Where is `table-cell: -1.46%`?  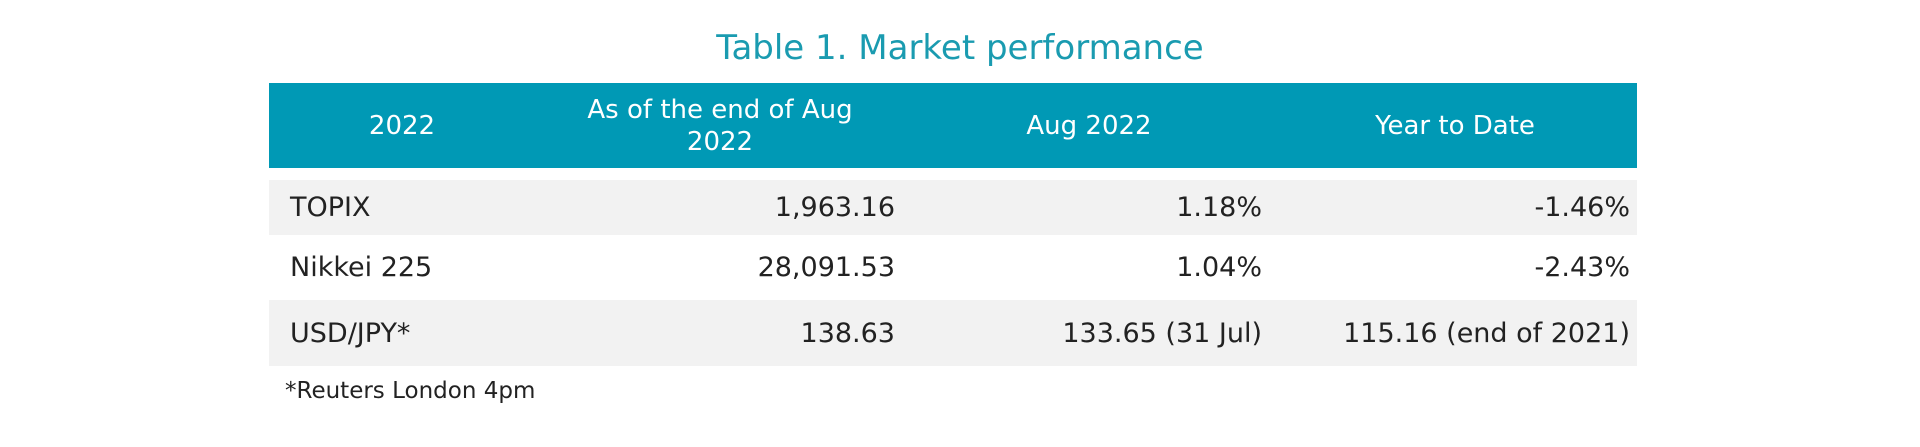
table-cell: -1.46% is located at coordinates (1582, 207).